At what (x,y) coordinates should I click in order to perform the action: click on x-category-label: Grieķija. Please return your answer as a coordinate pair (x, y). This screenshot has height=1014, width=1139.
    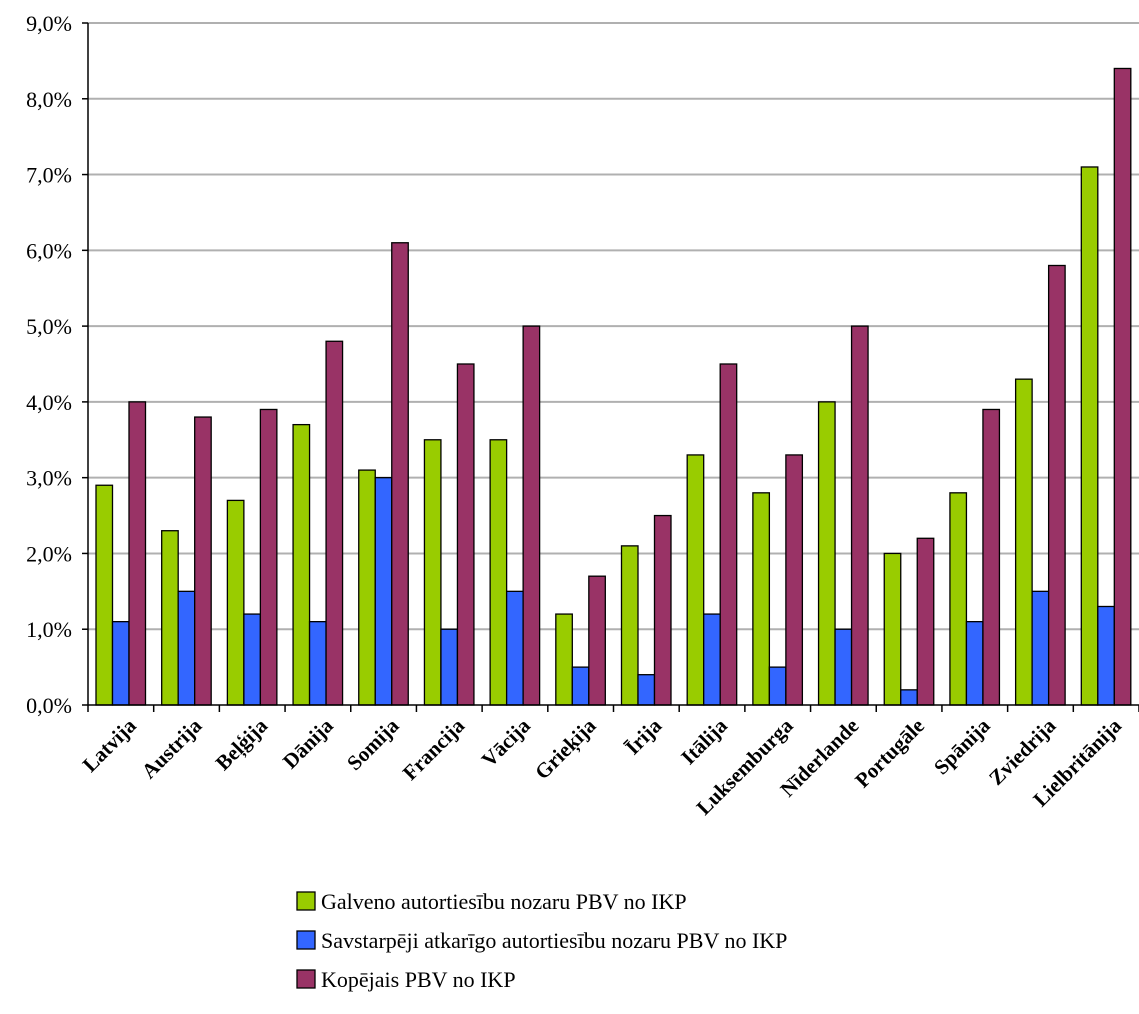
    Looking at the image, I should click on (566, 749).